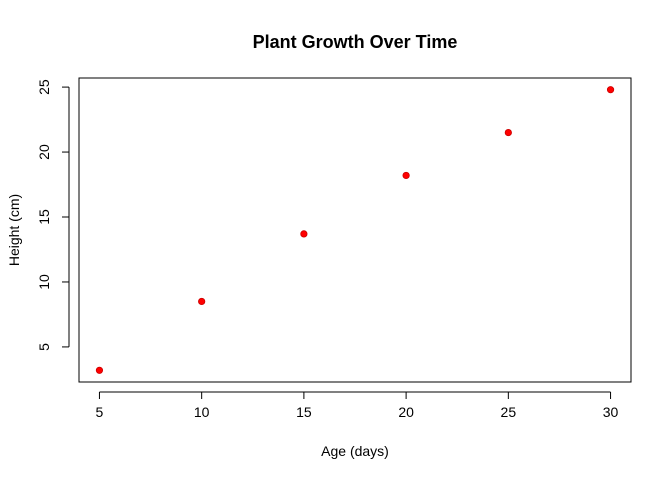  What do you see at coordinates (355, 42) in the screenshot?
I see `chart-title: Plant Growth Over Time` at bounding box center [355, 42].